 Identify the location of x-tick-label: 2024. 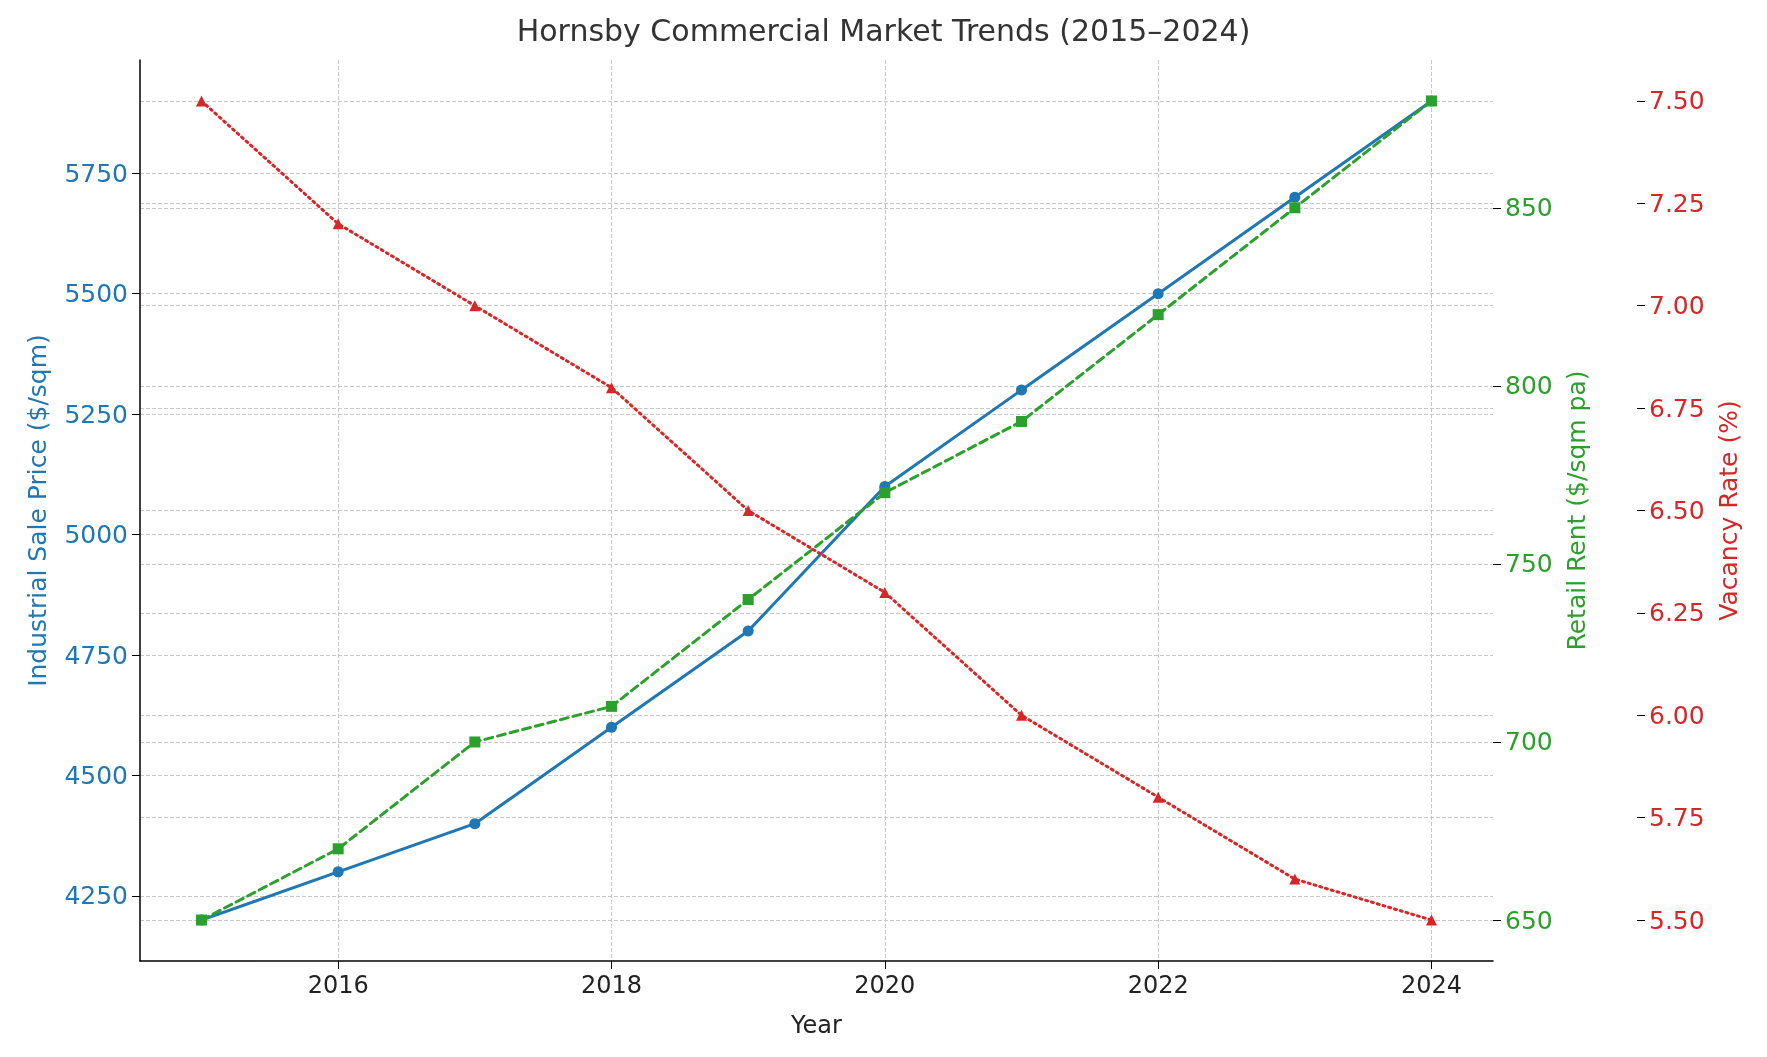
(1431, 985).